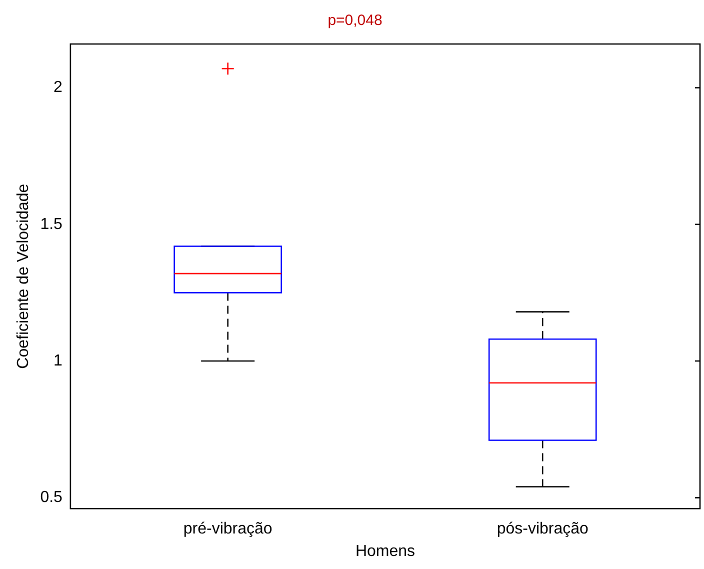 Image resolution: width=704 pixels, height=569 pixels. I want to click on chart-title: p=0,048, so click(355, 21).